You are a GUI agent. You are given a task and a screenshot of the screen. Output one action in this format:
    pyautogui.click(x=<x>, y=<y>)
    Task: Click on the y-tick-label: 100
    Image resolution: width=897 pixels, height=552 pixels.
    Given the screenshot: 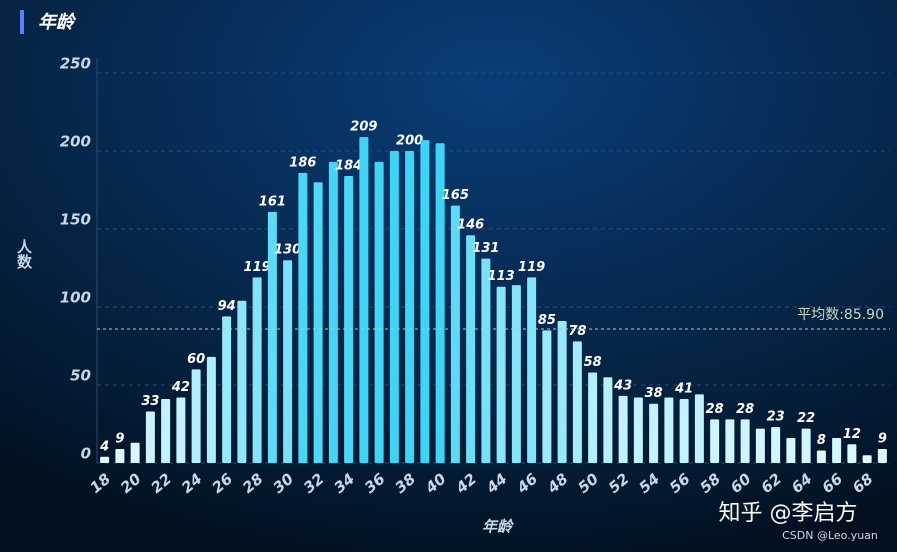 What is the action you would take?
    pyautogui.click(x=75, y=298)
    